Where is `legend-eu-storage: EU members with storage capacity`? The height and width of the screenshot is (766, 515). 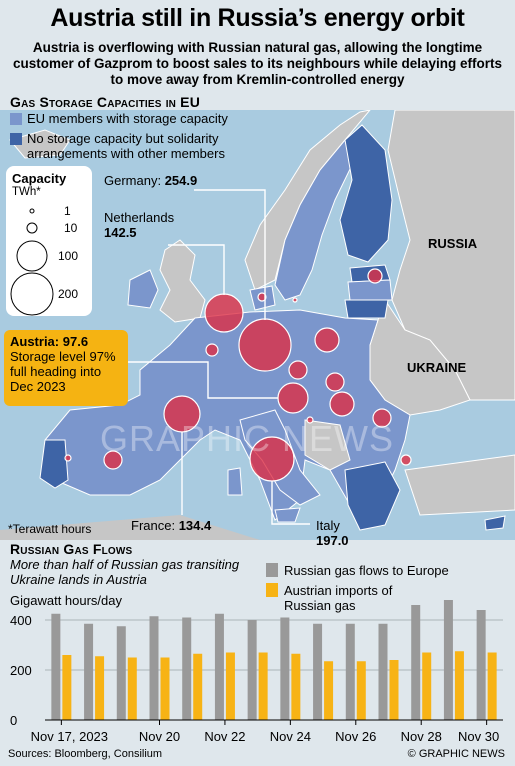
legend-eu-storage: EU members with storage capacity is located at coordinates (119, 118).